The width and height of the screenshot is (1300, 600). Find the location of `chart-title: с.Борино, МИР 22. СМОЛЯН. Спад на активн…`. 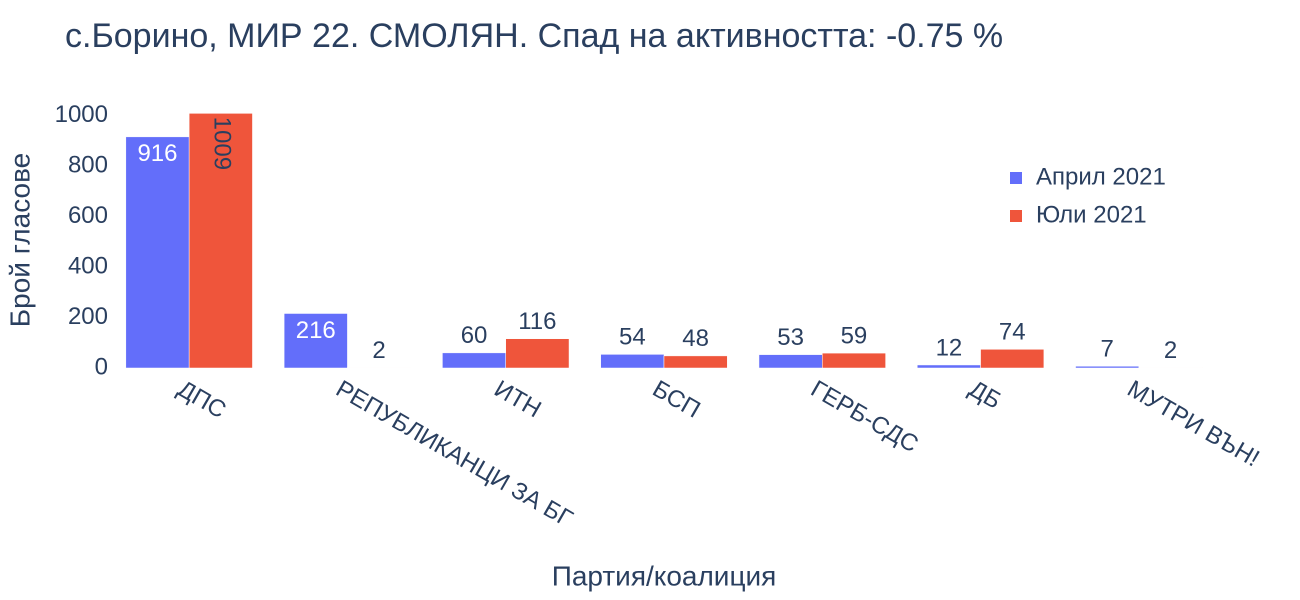

chart-title: с.Борино, МИР 22. СМОЛЯН. Спад на активн… is located at coordinates (534, 36).